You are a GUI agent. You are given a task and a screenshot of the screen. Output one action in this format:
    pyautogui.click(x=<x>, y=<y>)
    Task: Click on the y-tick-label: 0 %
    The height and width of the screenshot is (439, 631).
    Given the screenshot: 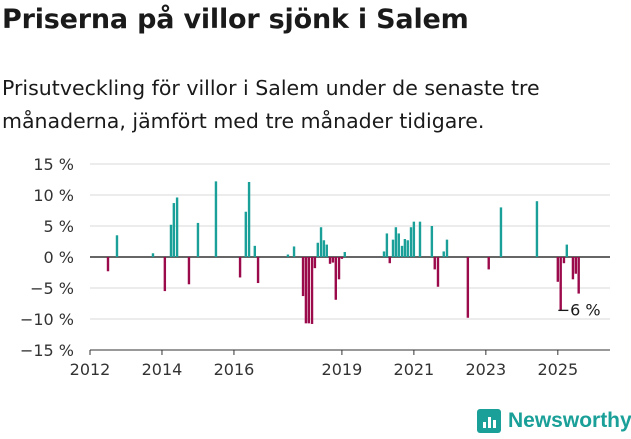 What is the action you would take?
    pyautogui.click(x=59, y=257)
    